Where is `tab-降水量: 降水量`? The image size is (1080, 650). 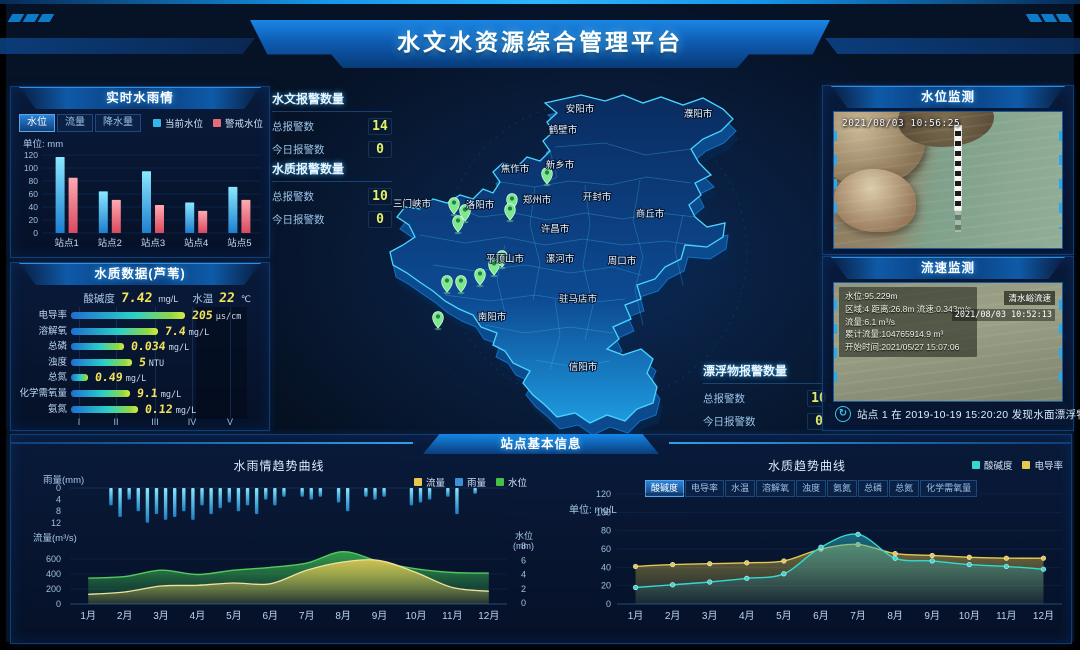 tab-降水量: 降水量 is located at coordinates (118, 123).